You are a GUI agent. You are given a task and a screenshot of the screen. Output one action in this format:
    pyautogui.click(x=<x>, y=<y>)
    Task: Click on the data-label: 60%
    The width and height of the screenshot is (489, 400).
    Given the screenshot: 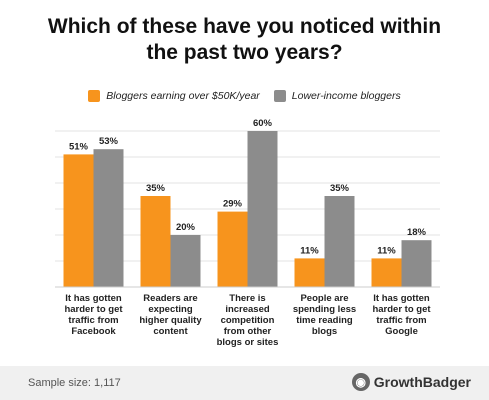 What is the action you would take?
    pyautogui.click(x=263, y=123)
    